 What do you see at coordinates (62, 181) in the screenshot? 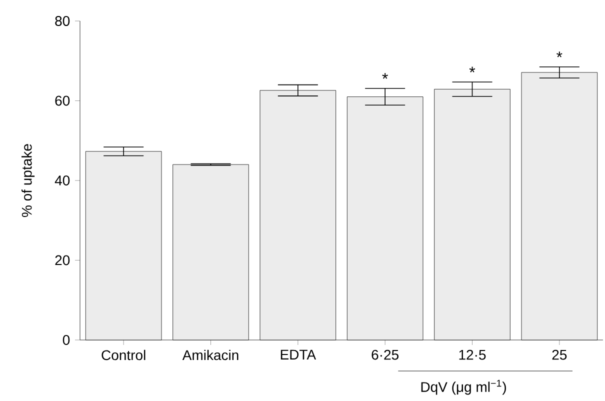
I see `y-tick-label: 40` at bounding box center [62, 181].